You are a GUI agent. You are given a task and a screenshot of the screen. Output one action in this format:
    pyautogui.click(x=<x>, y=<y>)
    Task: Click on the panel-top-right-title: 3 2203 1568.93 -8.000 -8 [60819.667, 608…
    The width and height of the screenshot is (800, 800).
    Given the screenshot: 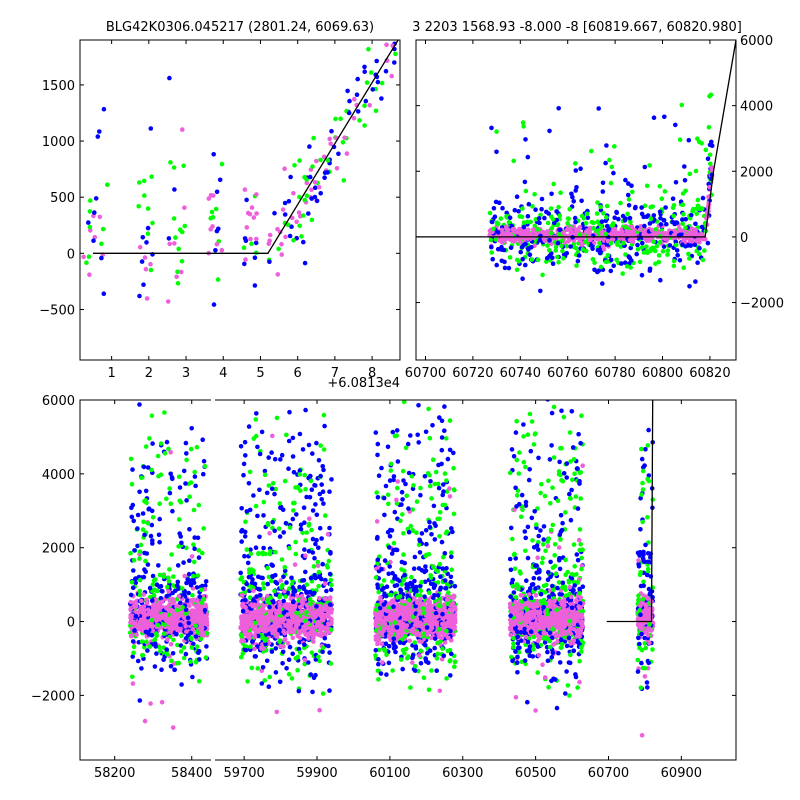 What is the action you would take?
    pyautogui.click(x=577, y=27)
    